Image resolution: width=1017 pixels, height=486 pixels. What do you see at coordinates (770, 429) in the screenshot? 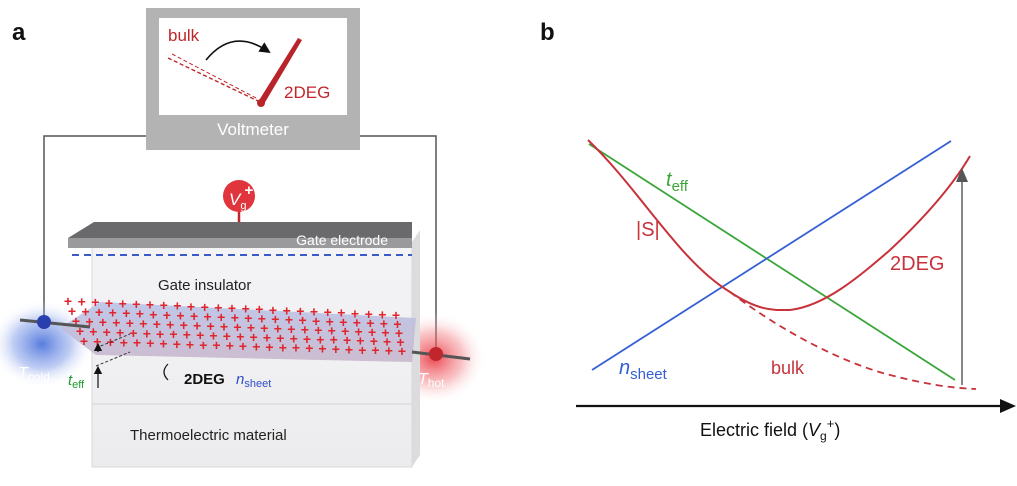
I see `x-axis-label: Electric field (Vg+)` at bounding box center [770, 429].